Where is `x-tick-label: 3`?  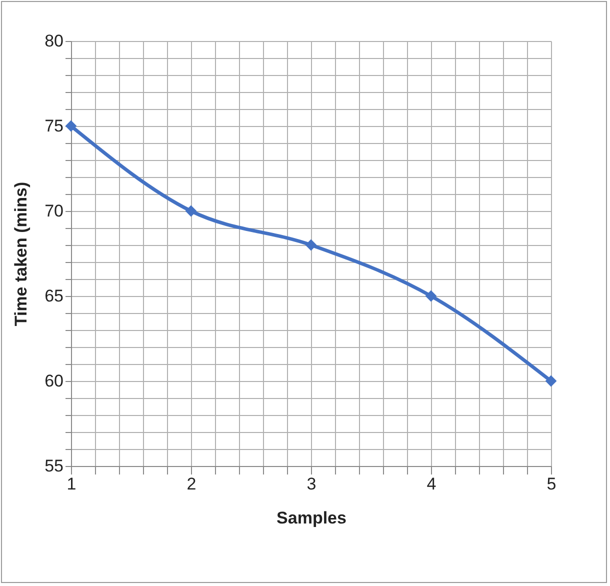
x-tick-label: 3 is located at coordinates (311, 484).